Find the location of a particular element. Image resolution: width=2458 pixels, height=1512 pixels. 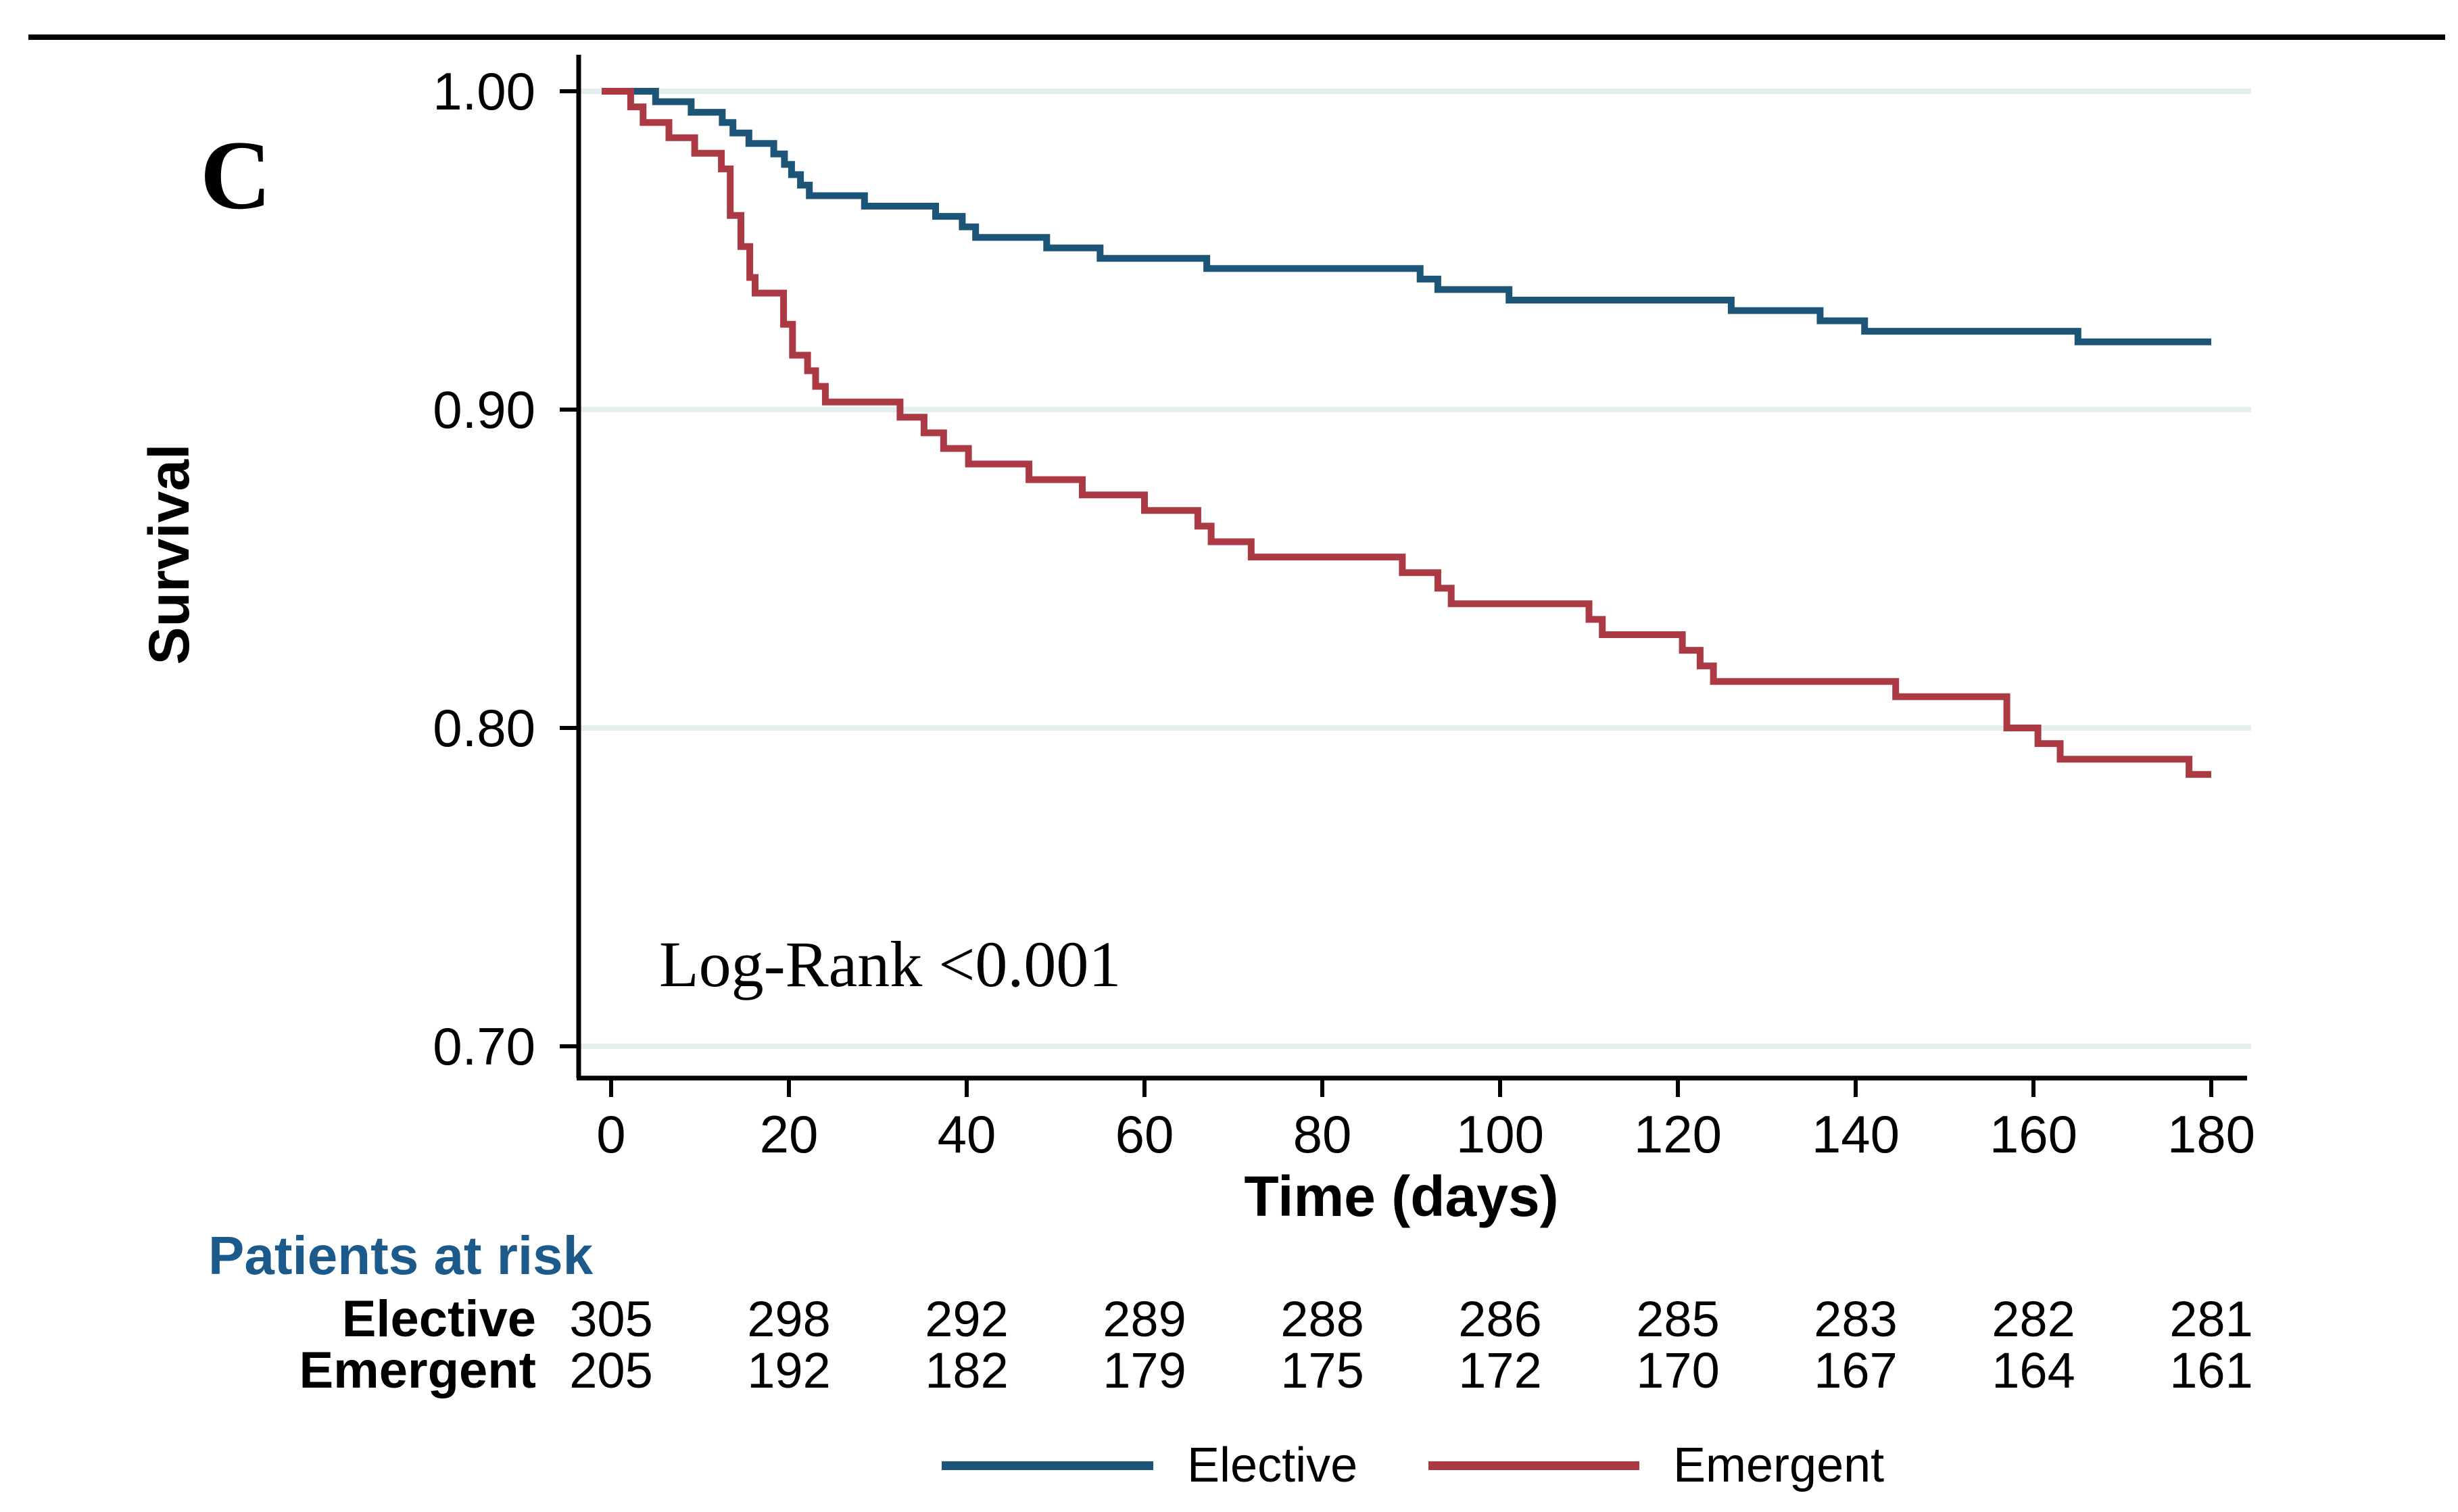

risk-value-emergent-t20: 192 is located at coordinates (789, 1370).